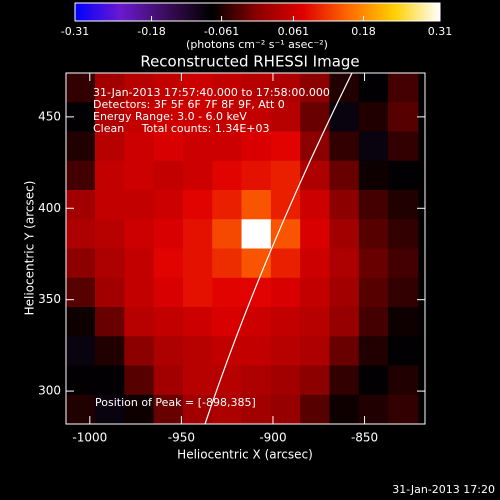 The image size is (500, 500). Describe the element at coordinates (440, 31) in the screenshot. I see `colorbar-tick-label: 0.31` at that location.